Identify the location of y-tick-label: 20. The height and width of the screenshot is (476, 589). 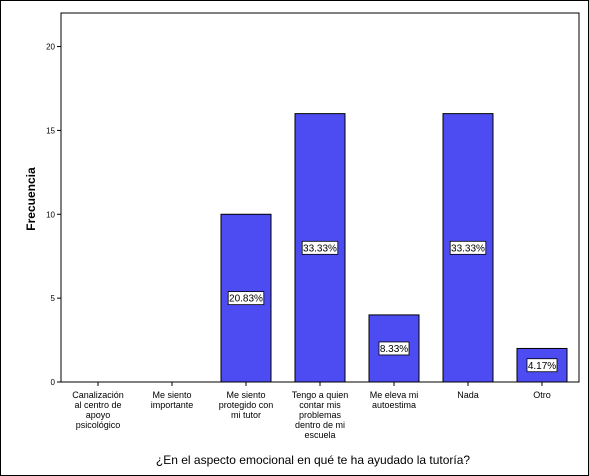
(50, 47).